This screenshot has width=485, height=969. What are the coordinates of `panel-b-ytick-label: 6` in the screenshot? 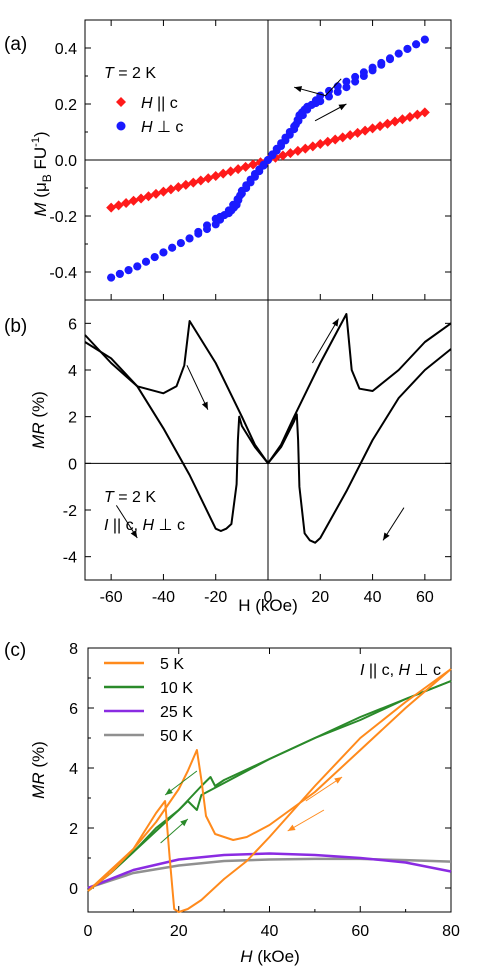 It's located at (72, 324).